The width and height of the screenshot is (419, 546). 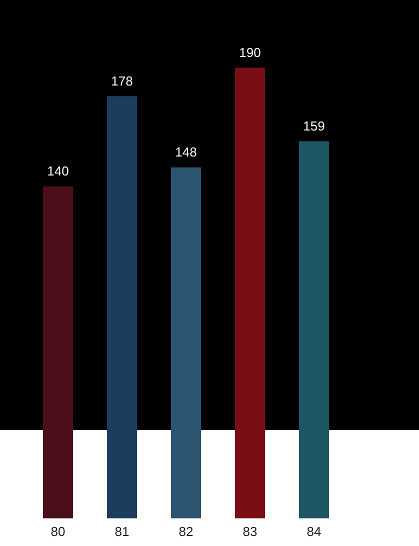 I want to click on data-label: 190, so click(x=250, y=52).